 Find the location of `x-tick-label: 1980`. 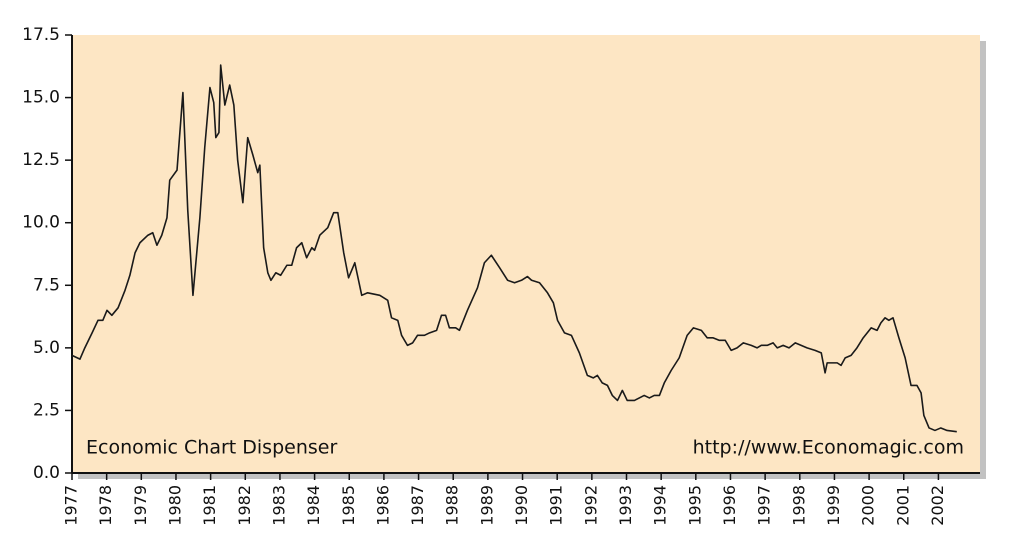

x-tick-label: 1980 is located at coordinates (174, 505).